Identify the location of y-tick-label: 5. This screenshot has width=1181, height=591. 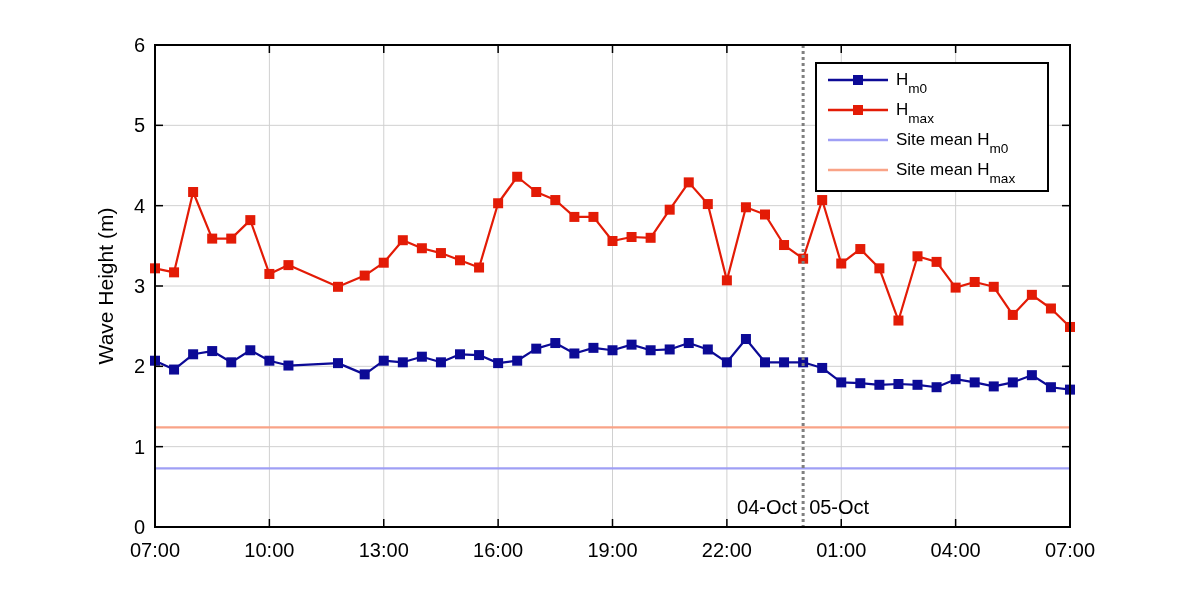
(139, 125).